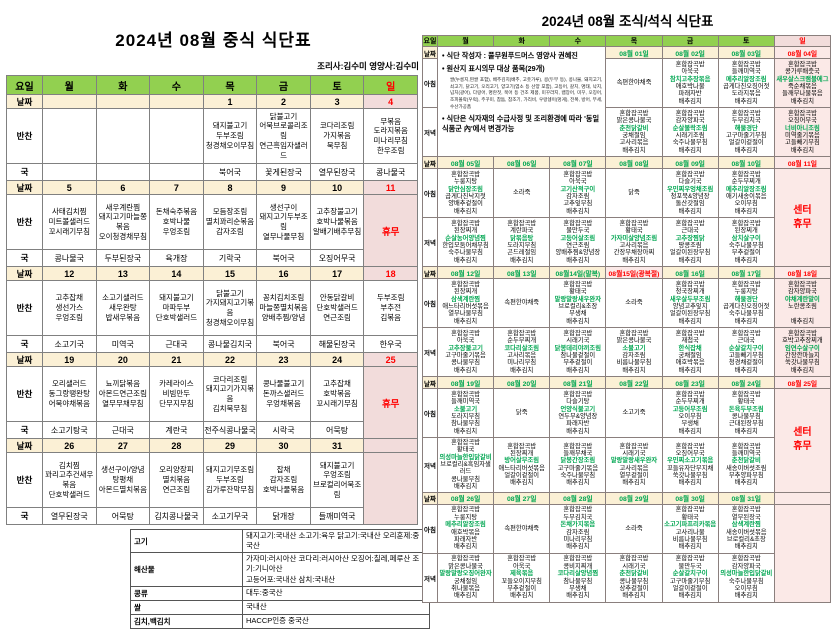 Image resolution: width=835 pixels, height=629 pixels. What do you see at coordinates (337, 359) in the screenshot?
I see `lunch-date-cell: 24` at bounding box center [337, 359].